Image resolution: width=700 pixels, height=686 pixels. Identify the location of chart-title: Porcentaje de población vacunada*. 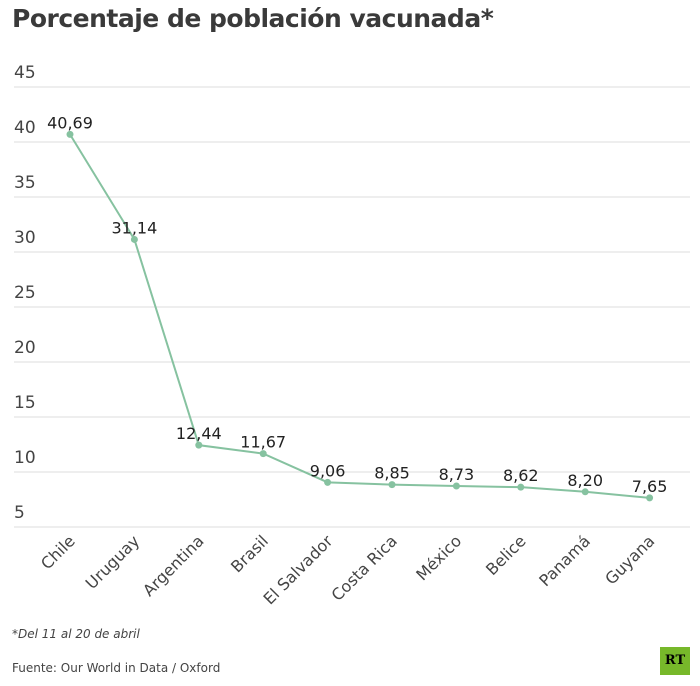
(253, 18).